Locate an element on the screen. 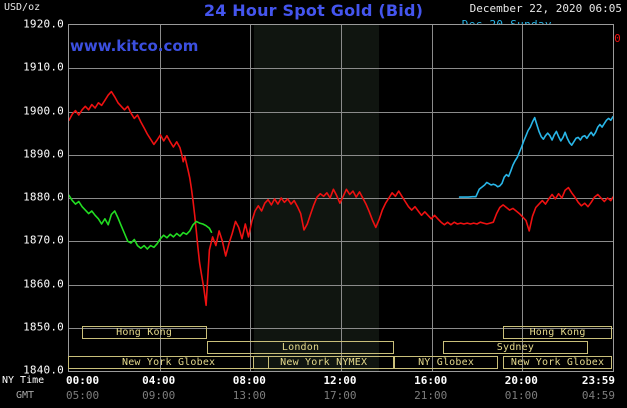  y-axis-tick-label: 1890.0 is located at coordinates (43, 154).